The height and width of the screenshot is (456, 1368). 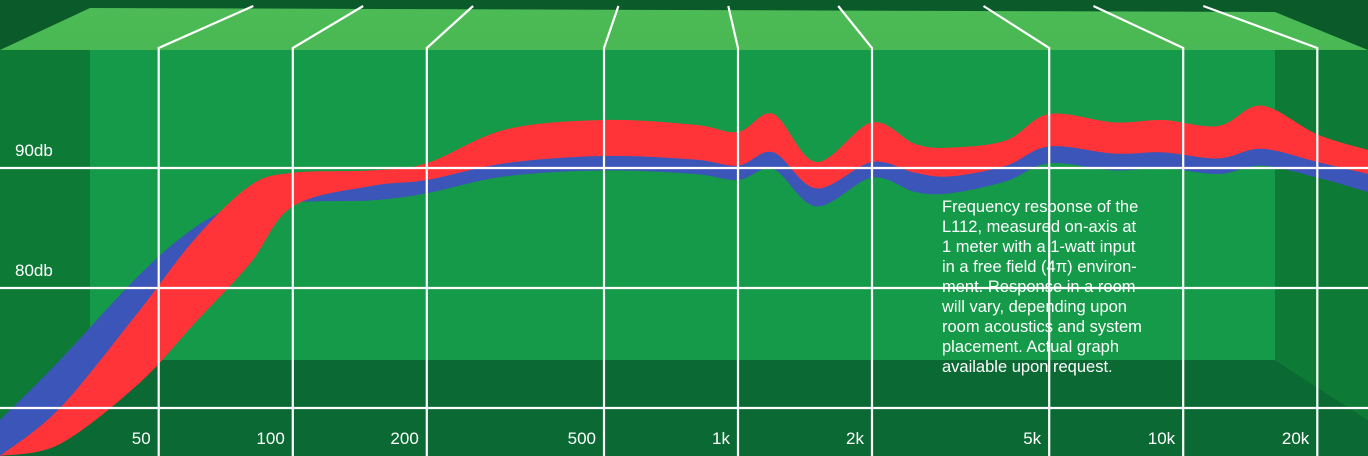 What do you see at coordinates (1260, 230) in the screenshot?
I see `x-gridline-20k` at bounding box center [1260, 230].